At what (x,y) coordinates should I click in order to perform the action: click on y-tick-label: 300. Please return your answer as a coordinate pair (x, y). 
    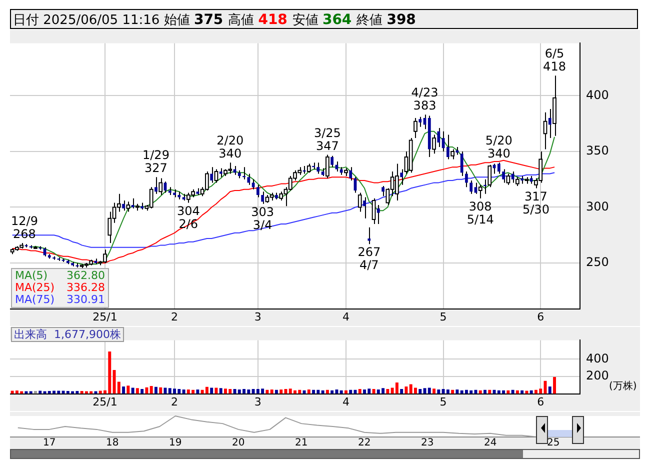
    Looking at the image, I should click on (597, 206).